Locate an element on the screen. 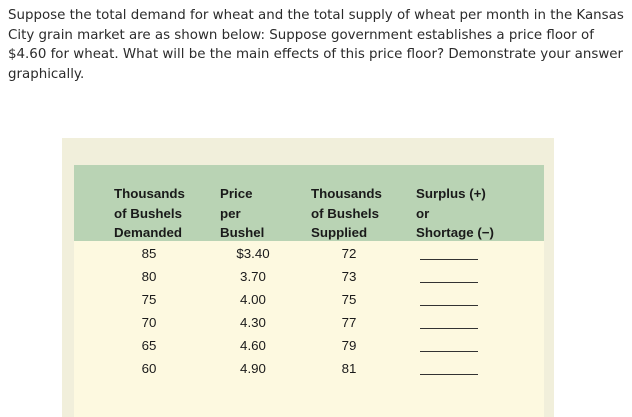  cell-quantity-supplied: 77 is located at coordinates (349, 322).